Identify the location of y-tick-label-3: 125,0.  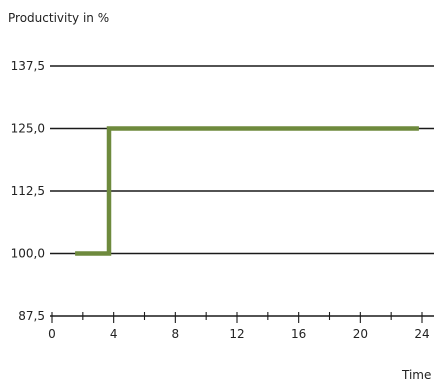
(28, 129).